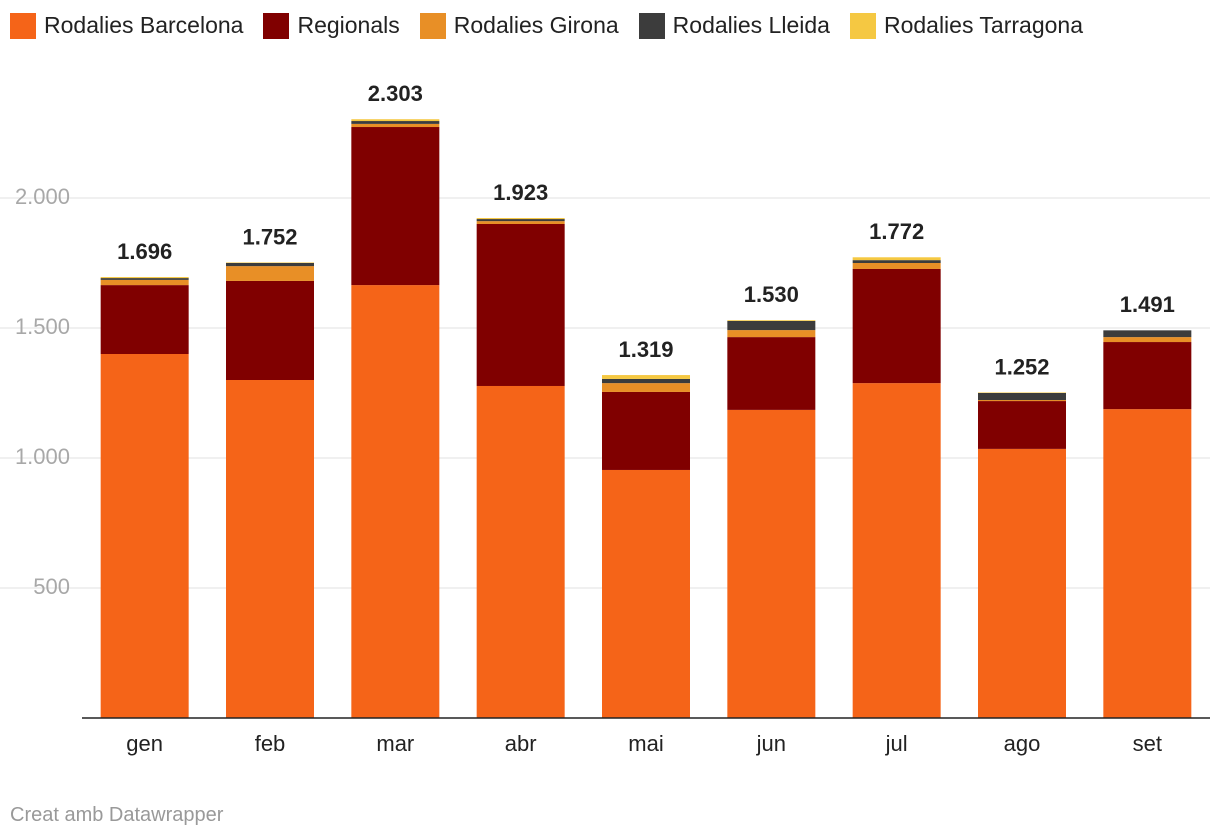  I want to click on total-label: 1.491, so click(1147, 304).